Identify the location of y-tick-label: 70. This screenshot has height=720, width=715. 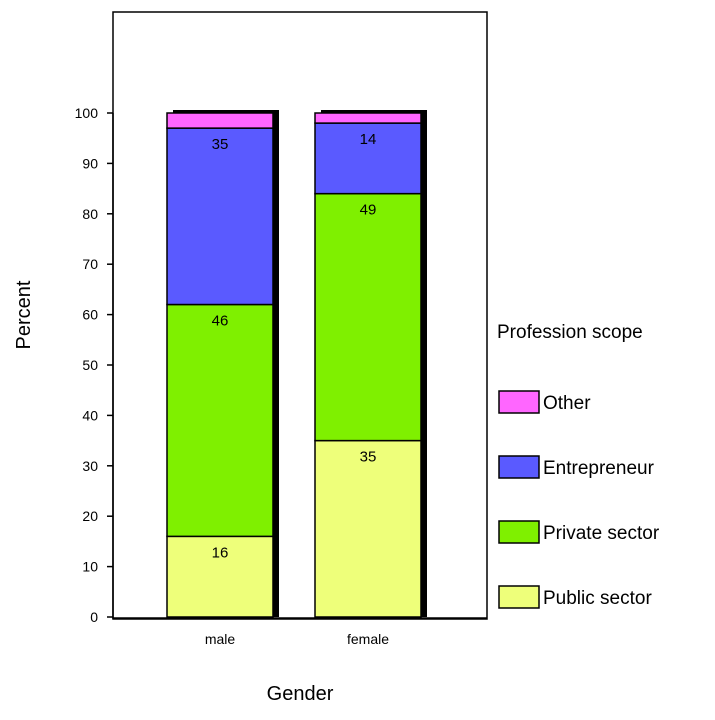
(90, 264).